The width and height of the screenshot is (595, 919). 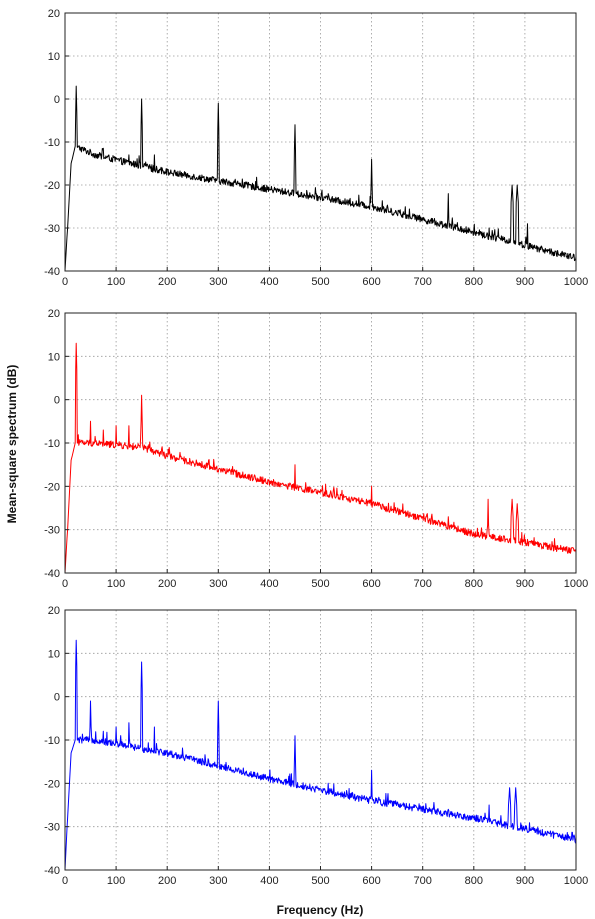 I want to click on y-axis-title: Mean-square spectrum (dB), so click(x=12, y=444).